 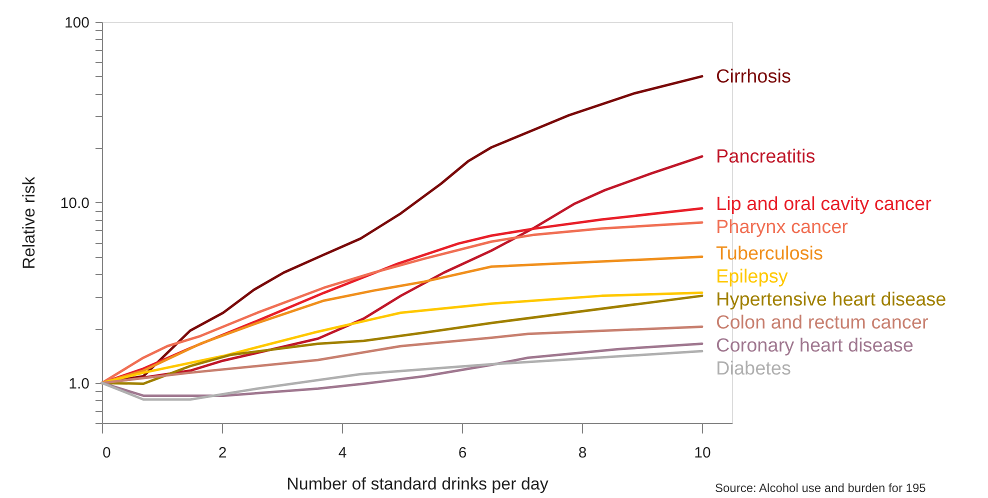 What do you see at coordinates (753, 369) in the screenshot?
I see `series-label: Diabetes` at bounding box center [753, 369].